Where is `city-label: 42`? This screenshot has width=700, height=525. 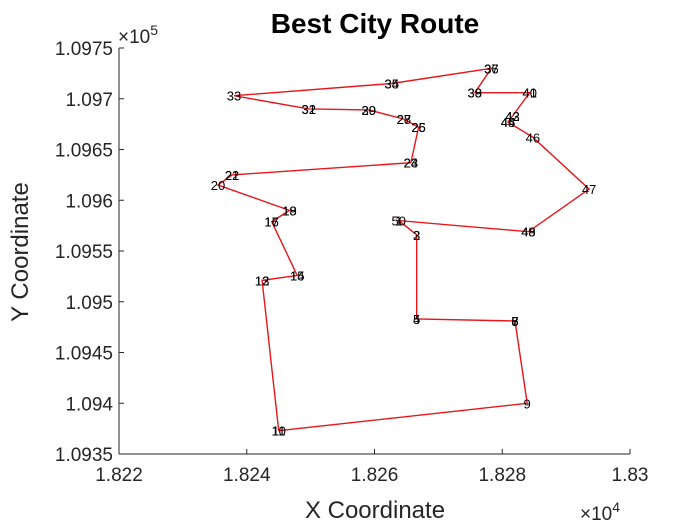
city-label: 42 is located at coordinates (512, 116).